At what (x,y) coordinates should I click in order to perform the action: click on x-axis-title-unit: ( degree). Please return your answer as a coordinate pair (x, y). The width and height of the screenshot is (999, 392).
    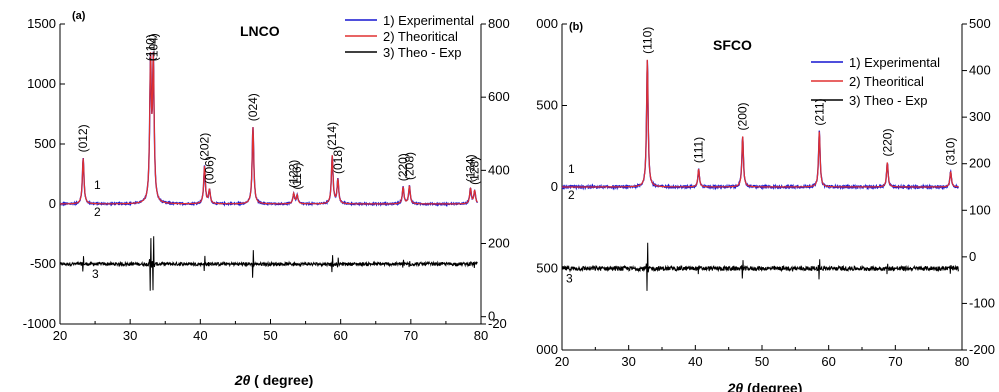
    Looking at the image, I should click on (281, 380).